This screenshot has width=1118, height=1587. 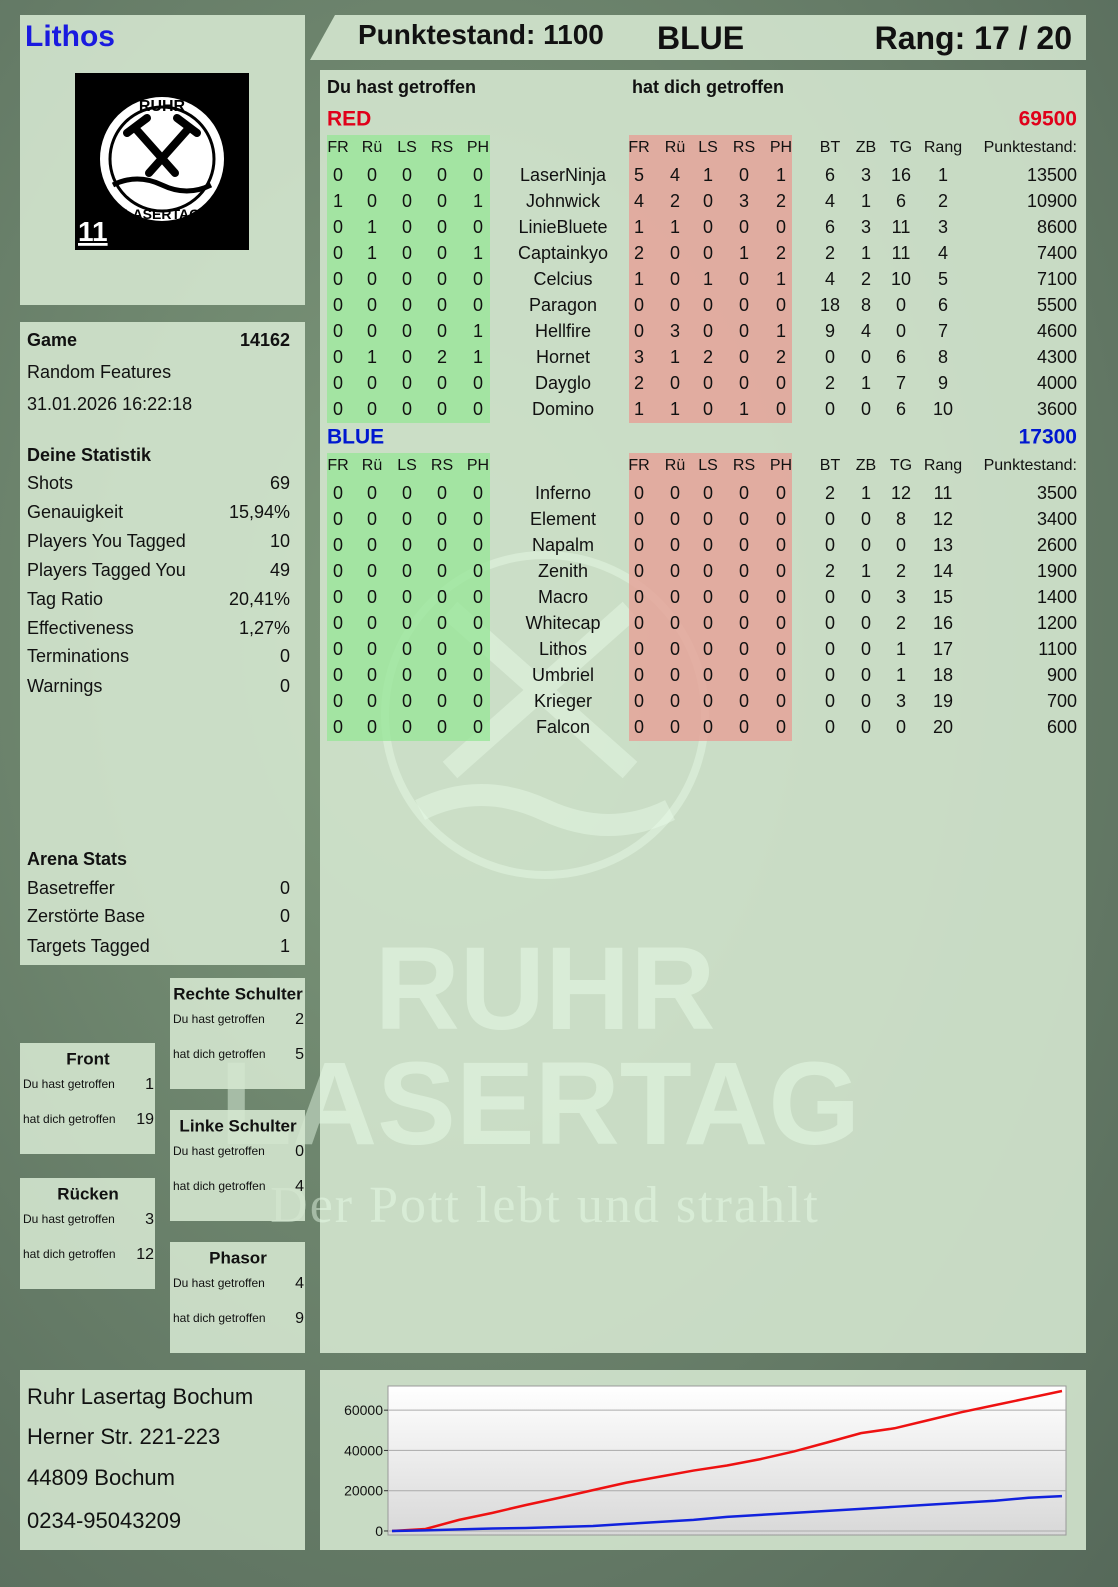 I want to click on zone-value: 4, so click(x=299, y=1186).